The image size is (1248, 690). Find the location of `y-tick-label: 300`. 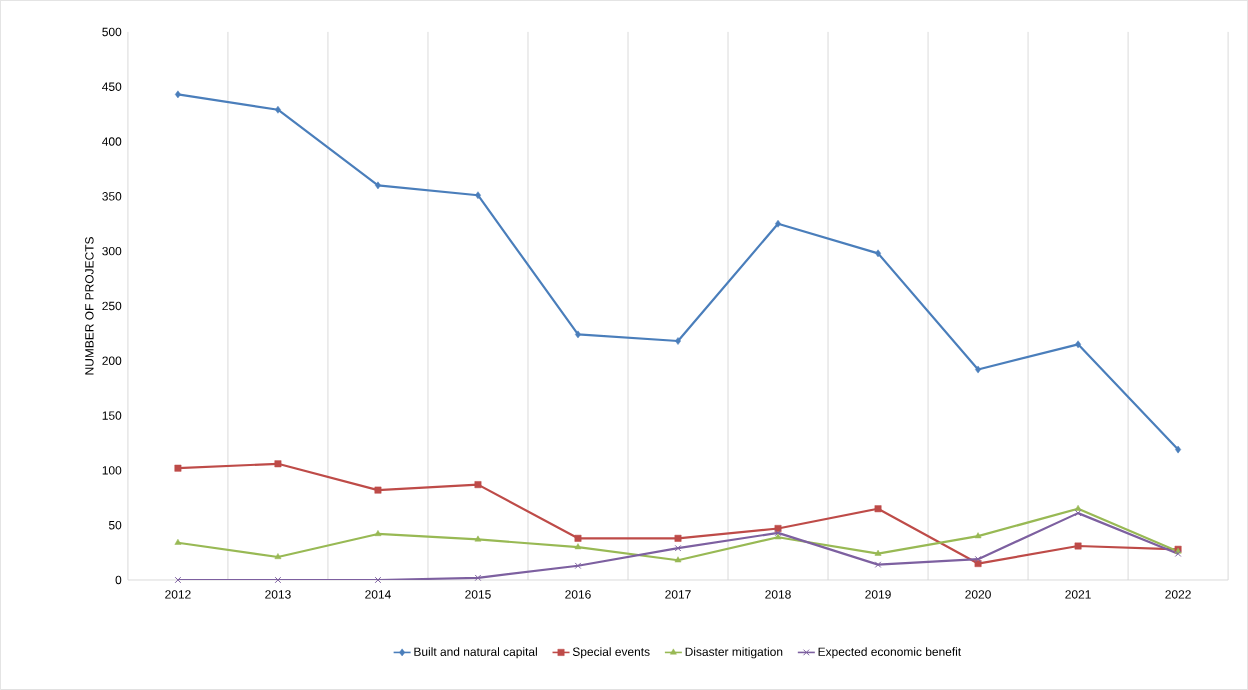

y-tick-label: 300 is located at coordinates (112, 251).